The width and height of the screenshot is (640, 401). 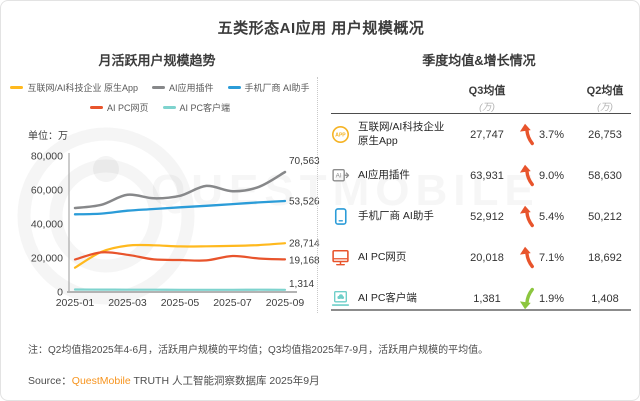 I want to click on legend-item: 手机厂商 AI助手, so click(x=268, y=87).